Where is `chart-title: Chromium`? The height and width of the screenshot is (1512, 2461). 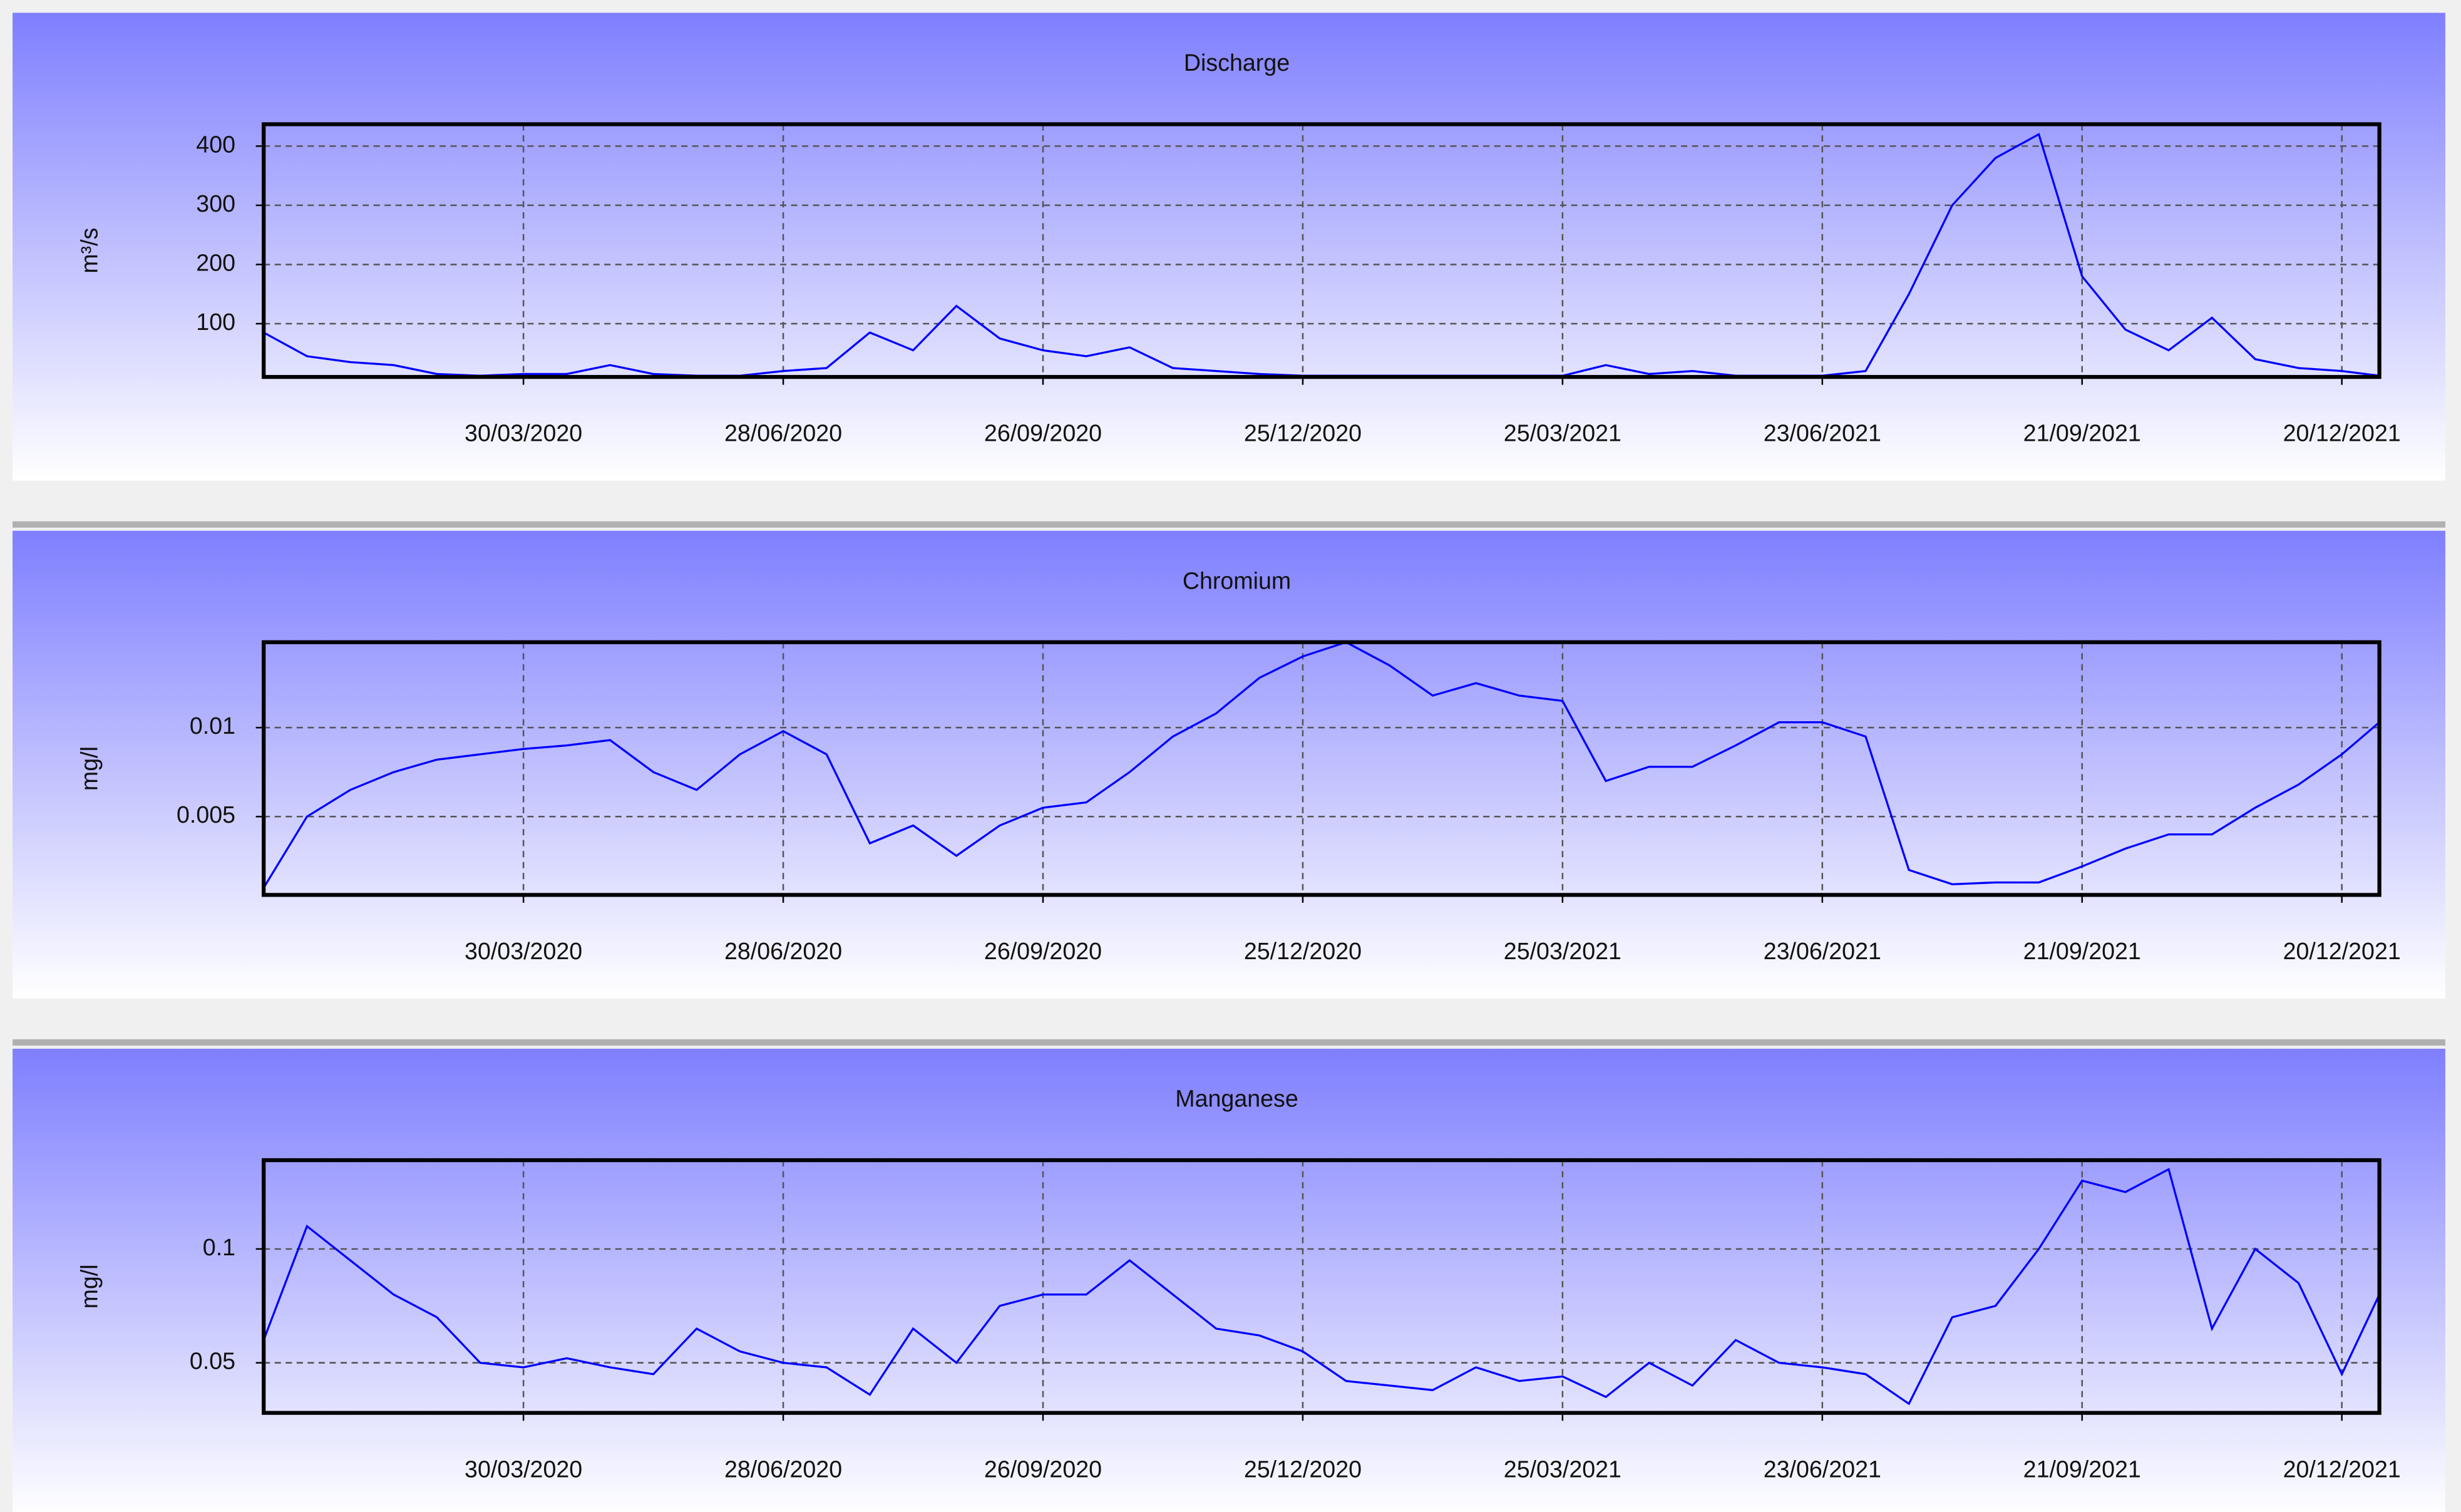 chart-title: Chromium is located at coordinates (1237, 581).